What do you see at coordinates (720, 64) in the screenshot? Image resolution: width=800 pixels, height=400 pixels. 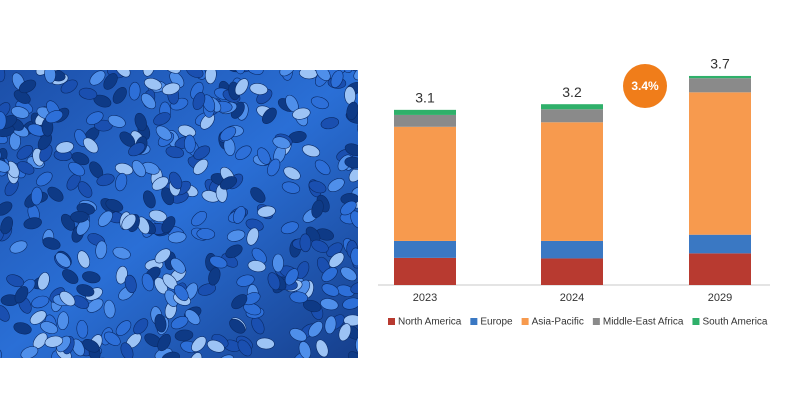 I see `total-label: 3.7` at bounding box center [720, 64].